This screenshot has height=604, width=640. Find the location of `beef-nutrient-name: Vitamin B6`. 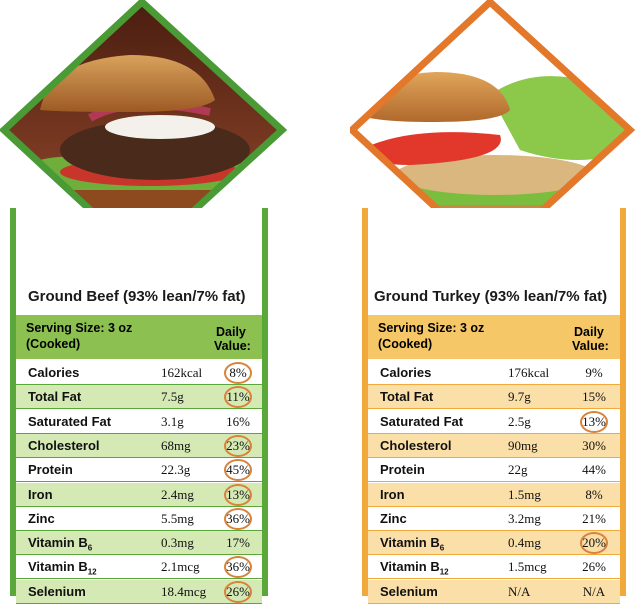

beef-nutrient-name: Vitamin B6 is located at coordinates (60, 544).